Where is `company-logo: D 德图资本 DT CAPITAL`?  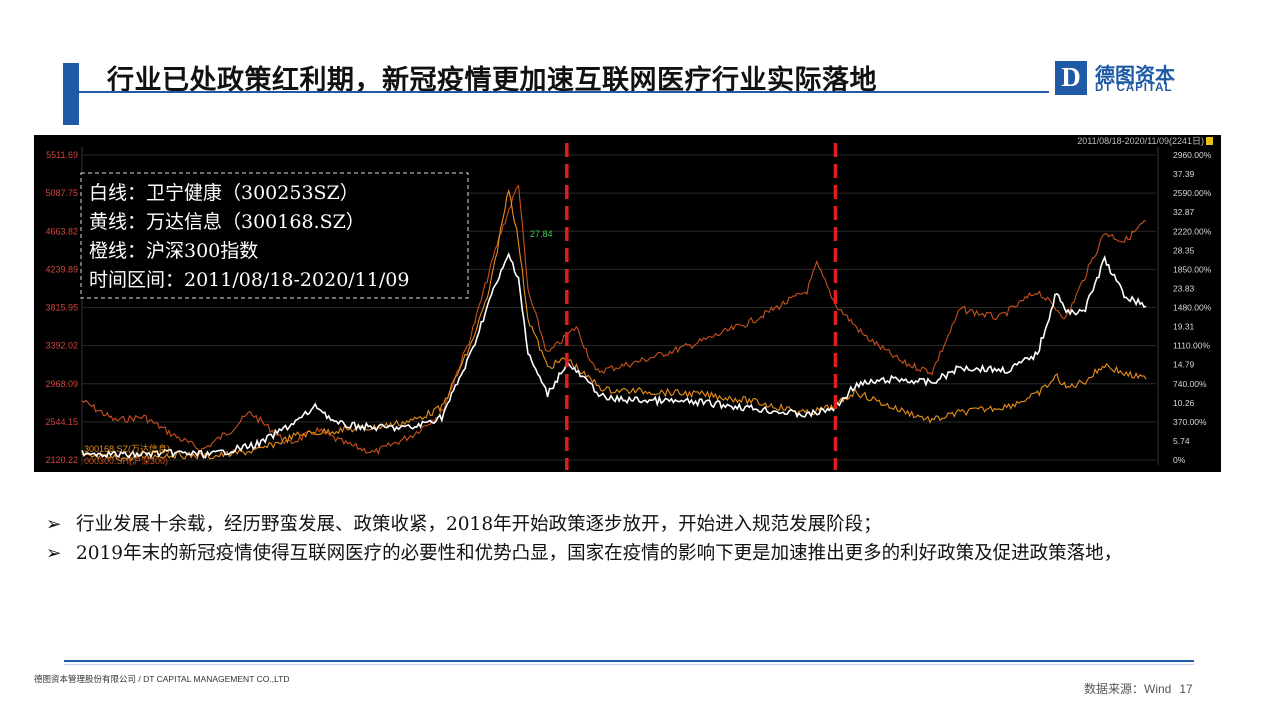 company-logo: D 德图资本 DT CAPITAL is located at coordinates (1122, 78).